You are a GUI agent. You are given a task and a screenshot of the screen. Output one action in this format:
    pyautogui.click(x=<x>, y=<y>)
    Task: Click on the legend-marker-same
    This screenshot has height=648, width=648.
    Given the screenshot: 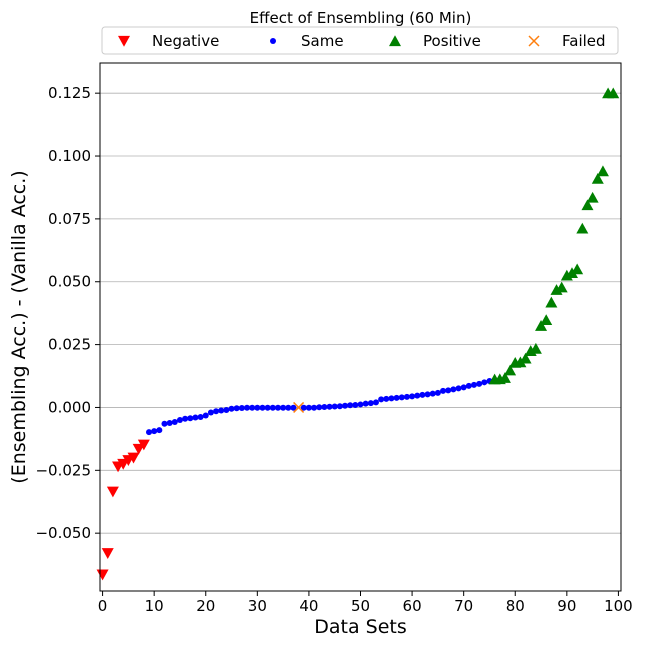 What is the action you would take?
    pyautogui.click(x=273, y=41)
    